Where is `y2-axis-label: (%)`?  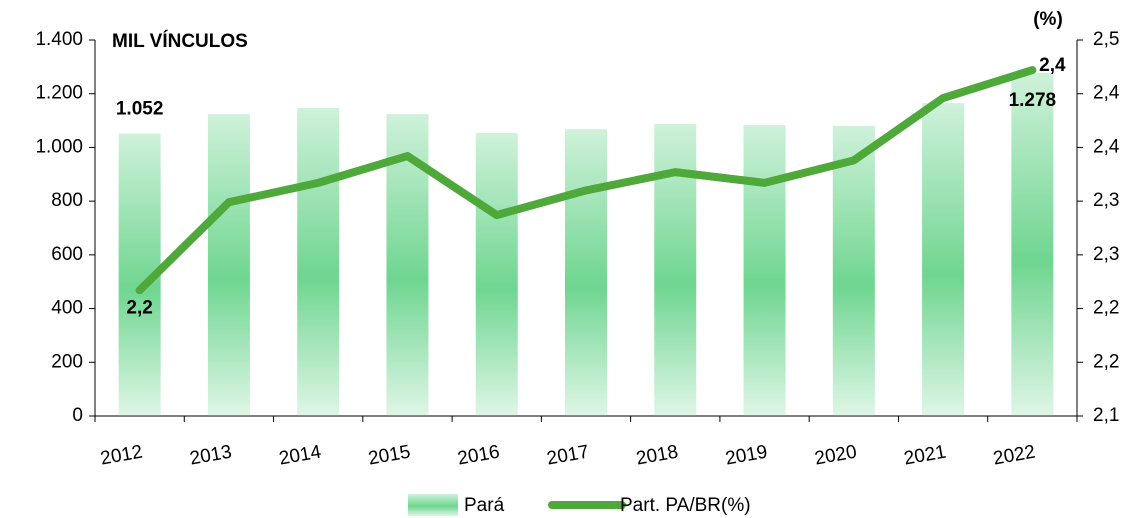
y2-axis-label: (%) is located at coordinates (1048, 19).